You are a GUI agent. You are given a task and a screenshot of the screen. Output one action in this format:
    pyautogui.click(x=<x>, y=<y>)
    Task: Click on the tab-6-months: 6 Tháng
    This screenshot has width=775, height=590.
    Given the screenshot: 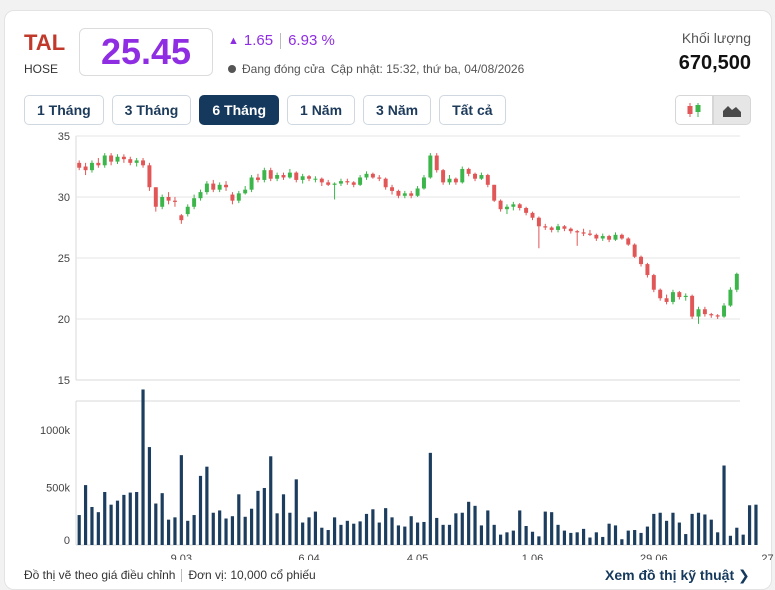 What is the action you would take?
    pyautogui.click(x=239, y=110)
    